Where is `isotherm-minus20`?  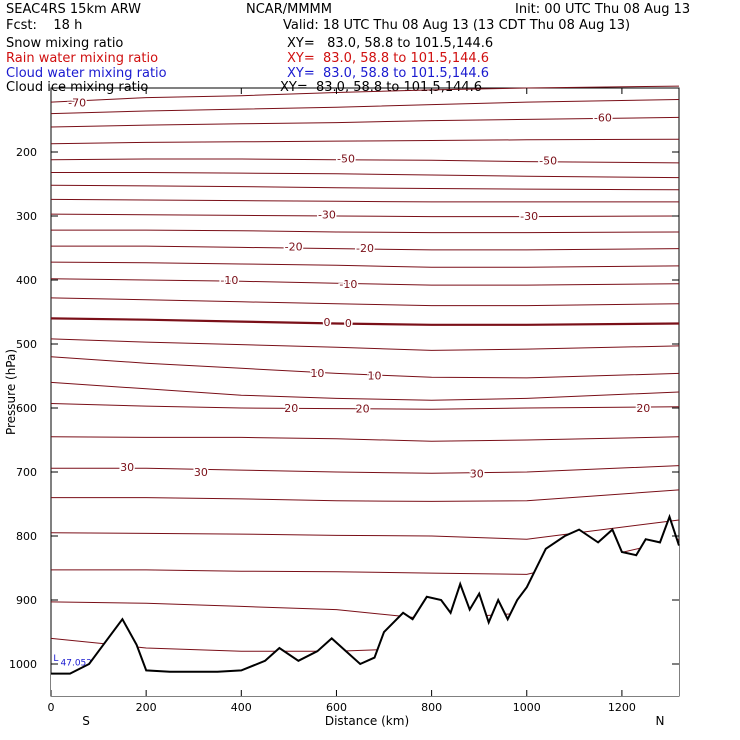 isotherm-minus20 is located at coordinates (365, 248).